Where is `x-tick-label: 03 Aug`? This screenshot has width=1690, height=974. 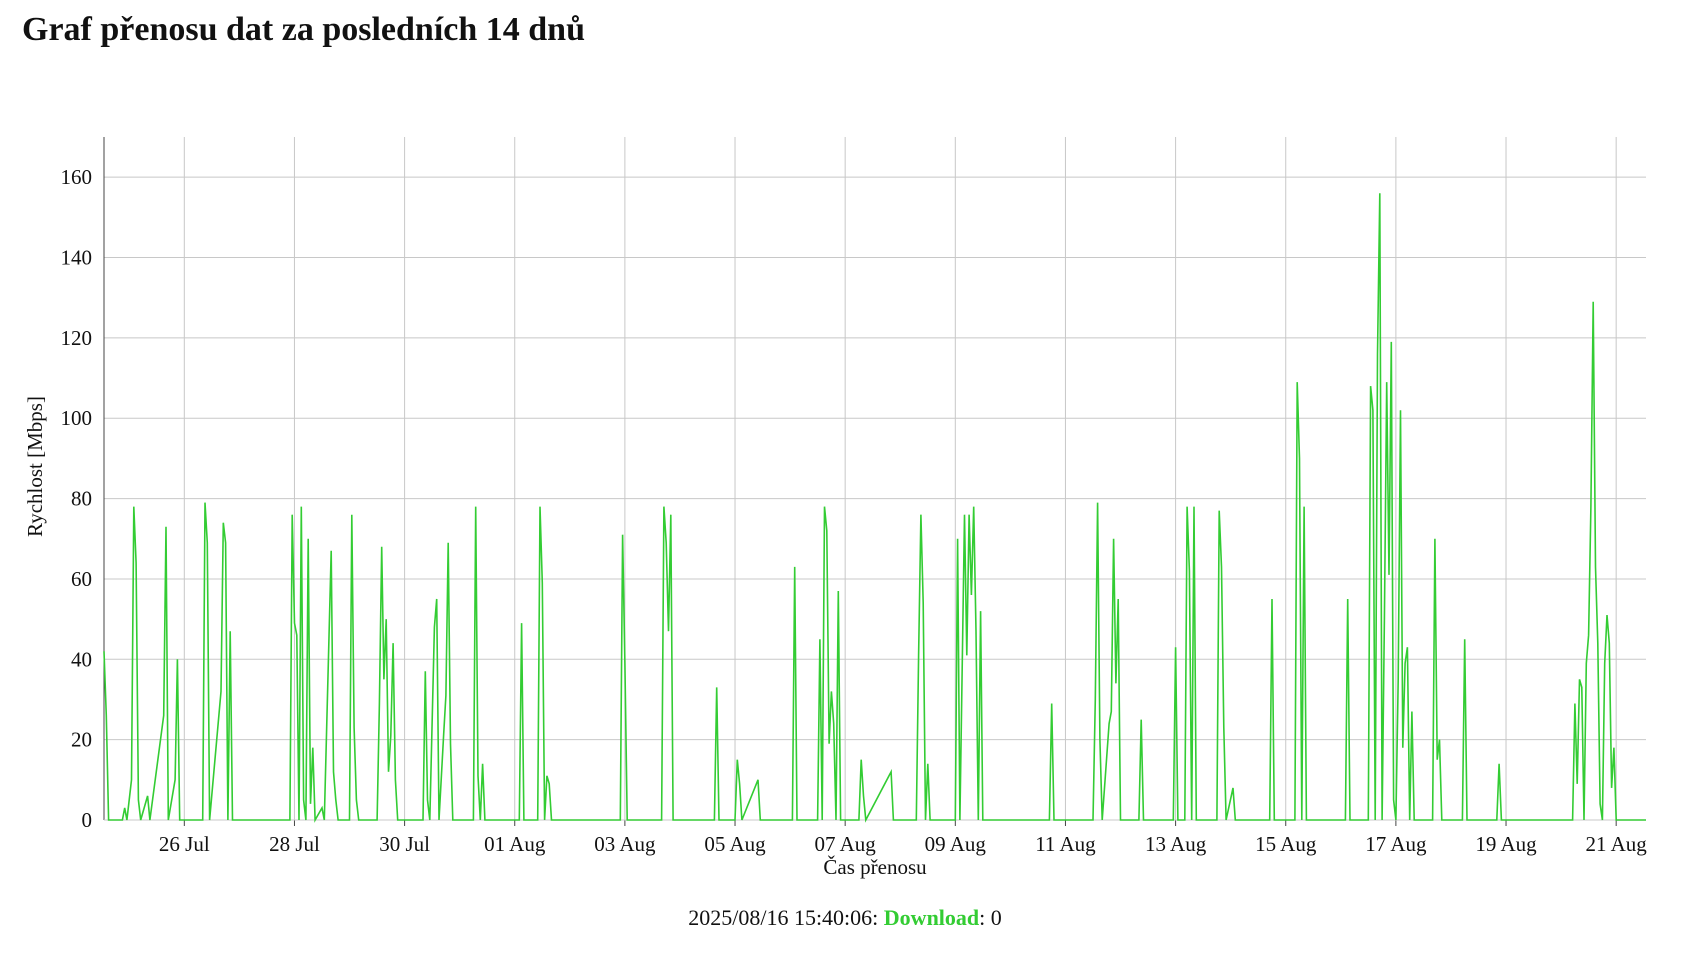
x-tick-label: 03 Aug is located at coordinates (625, 844).